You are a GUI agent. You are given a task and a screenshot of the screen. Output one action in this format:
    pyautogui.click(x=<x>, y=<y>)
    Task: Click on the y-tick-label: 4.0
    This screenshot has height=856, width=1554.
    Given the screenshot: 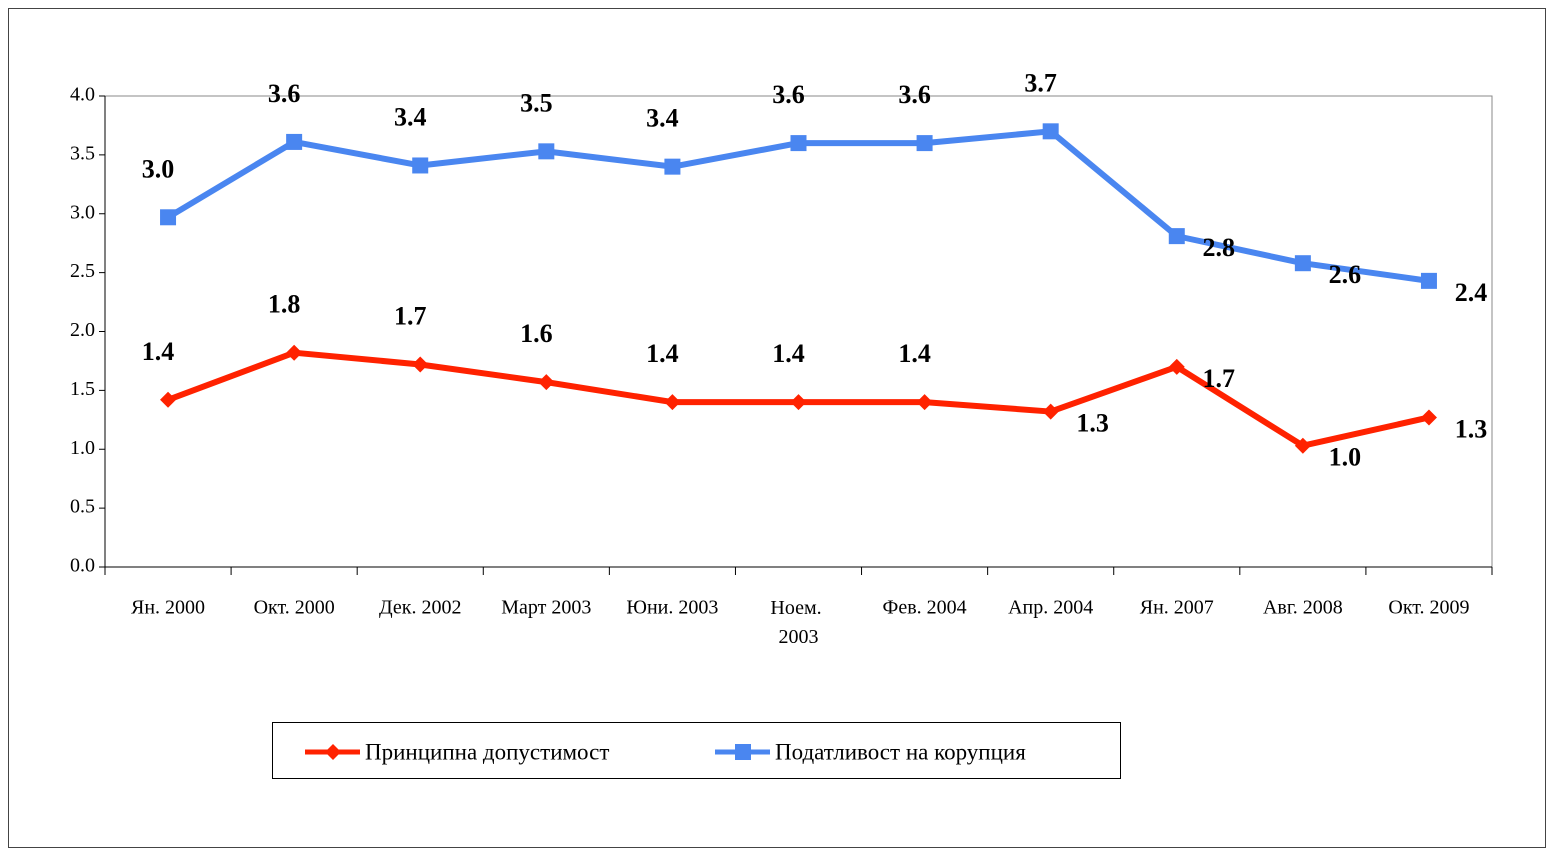 What is the action you would take?
    pyautogui.click(x=82, y=95)
    